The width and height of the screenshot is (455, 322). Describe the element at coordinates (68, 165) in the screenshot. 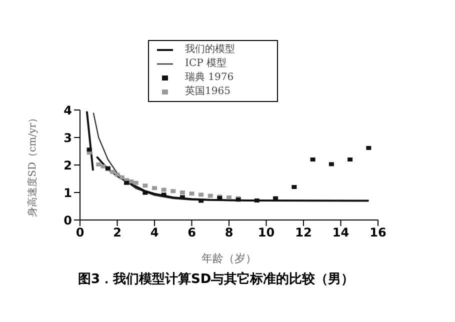

I see `y-tick-label: 2` at that location.